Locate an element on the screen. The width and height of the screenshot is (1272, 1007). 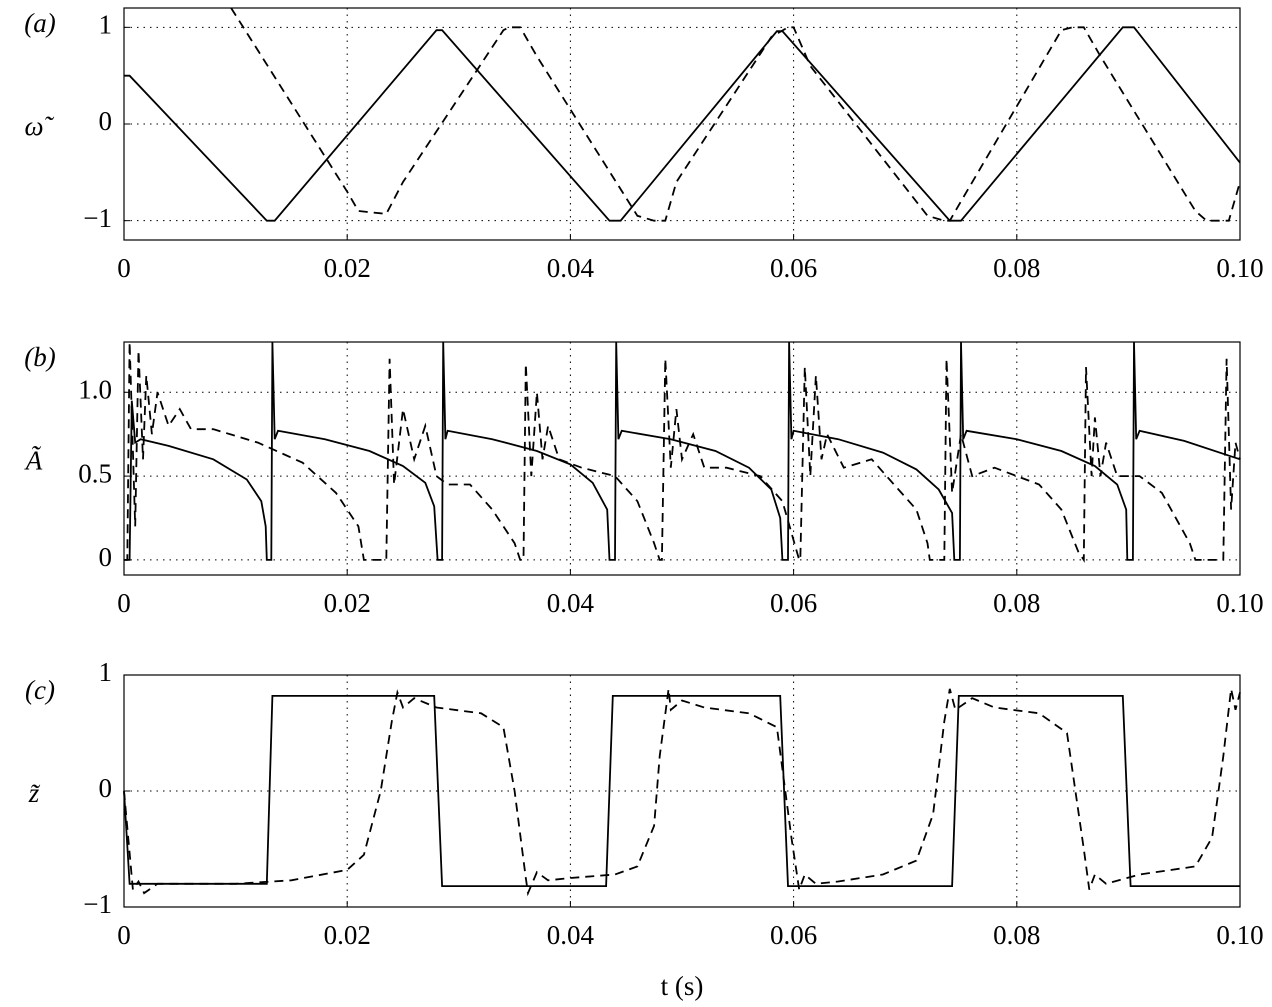
y-axis-label: z̃ is located at coordinates (34, 793).